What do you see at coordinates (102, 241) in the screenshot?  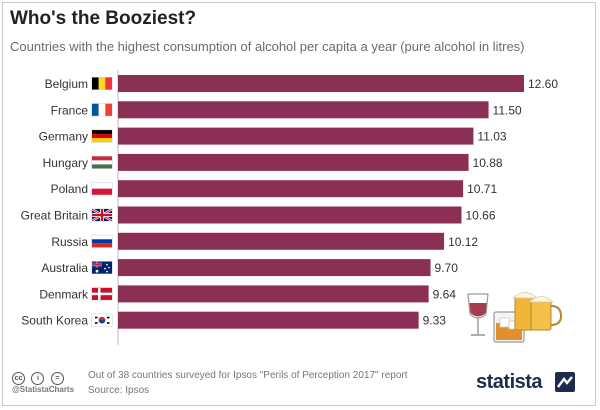 I see `russia-flag` at bounding box center [102, 241].